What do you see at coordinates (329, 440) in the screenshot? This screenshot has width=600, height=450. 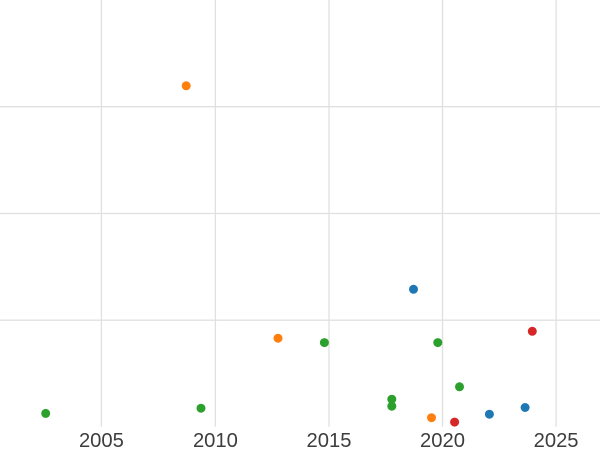 I see `svg-text: 2015` at bounding box center [329, 440].